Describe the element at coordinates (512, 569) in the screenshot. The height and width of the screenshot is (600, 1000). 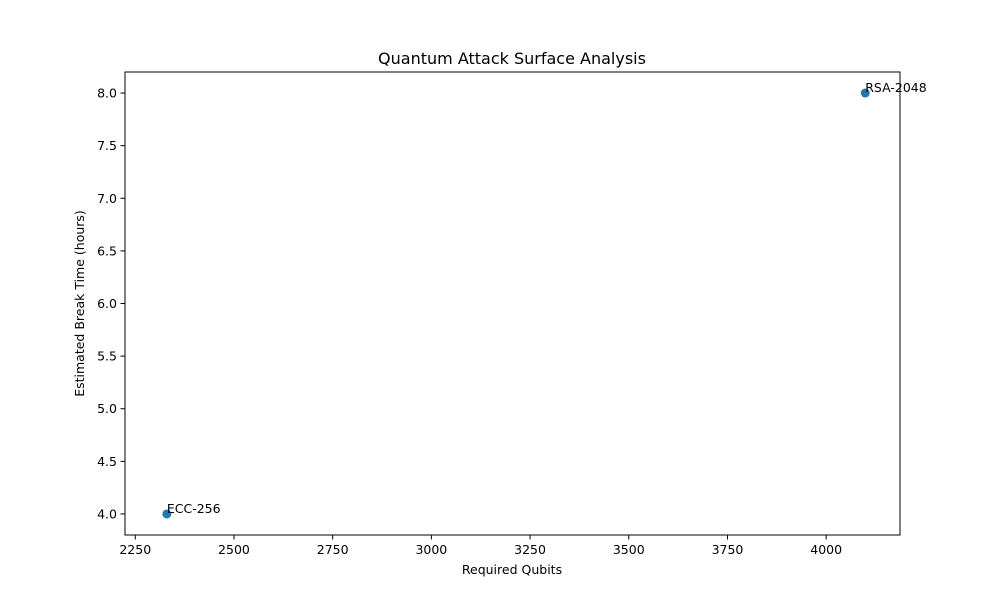
I see `x-axis-label: Required Qubits` at that location.